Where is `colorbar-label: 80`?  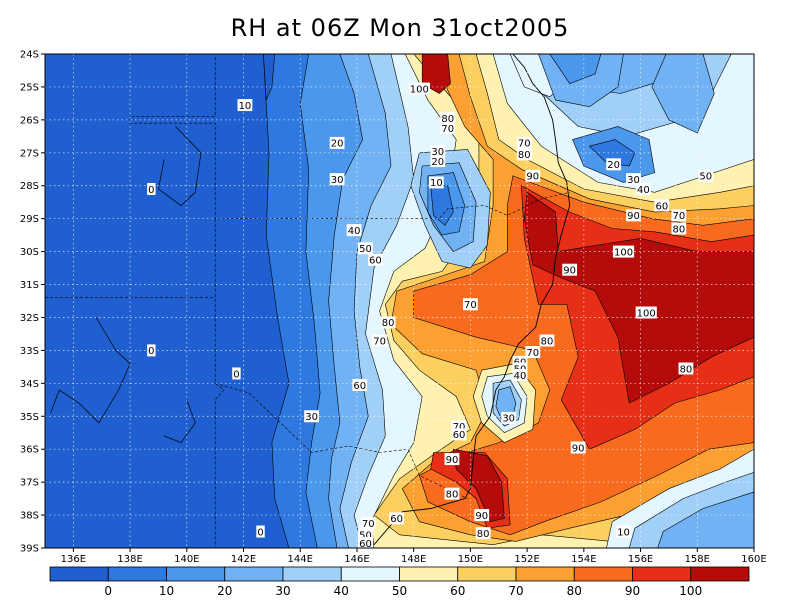 colorbar-label: 80 is located at coordinates (574, 591).